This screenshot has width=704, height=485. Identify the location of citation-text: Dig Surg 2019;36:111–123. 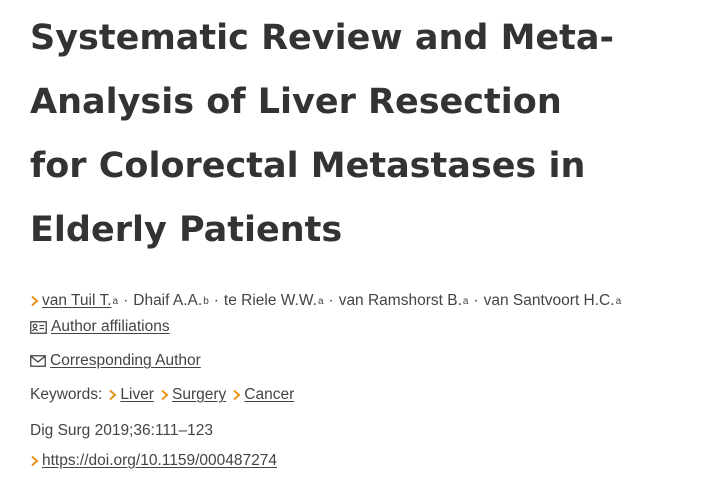
(121, 430).